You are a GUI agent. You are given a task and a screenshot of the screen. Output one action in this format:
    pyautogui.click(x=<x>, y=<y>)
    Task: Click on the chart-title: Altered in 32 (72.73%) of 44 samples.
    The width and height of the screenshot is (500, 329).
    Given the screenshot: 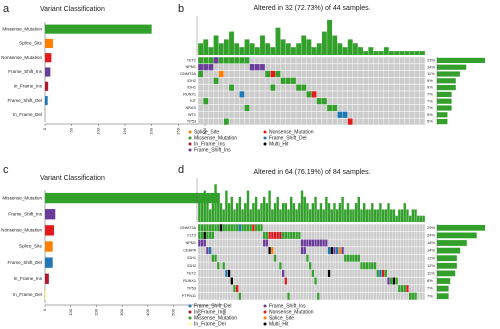 What is the action you would take?
    pyautogui.click(x=311, y=8)
    